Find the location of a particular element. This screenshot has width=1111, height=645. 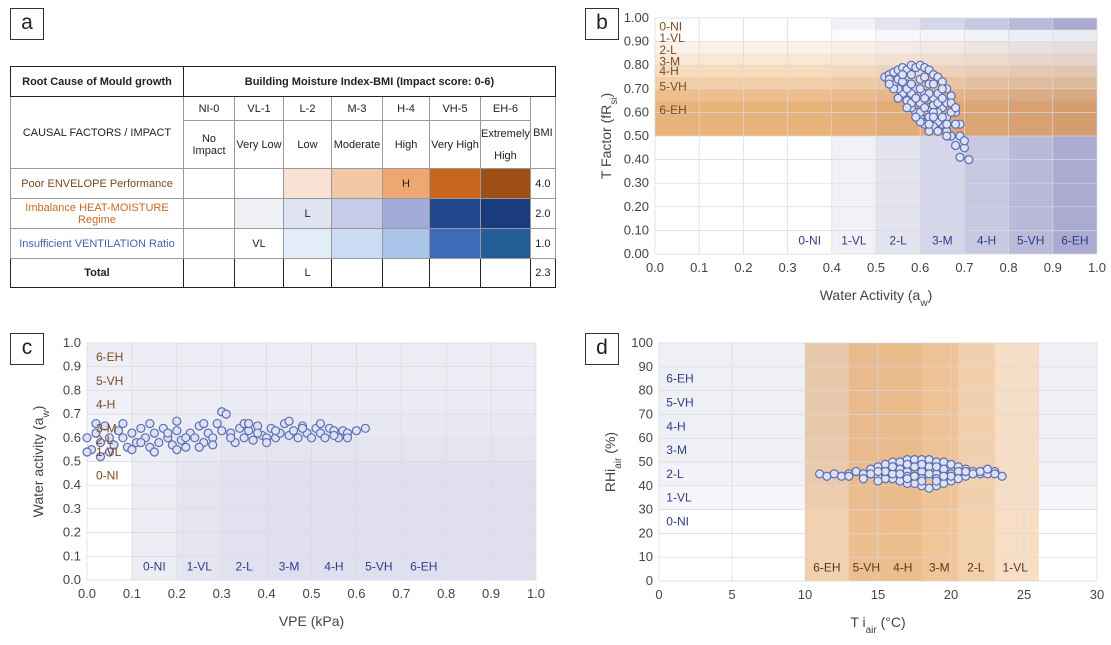

y-tick-label: 0.7 is located at coordinates (72, 413).